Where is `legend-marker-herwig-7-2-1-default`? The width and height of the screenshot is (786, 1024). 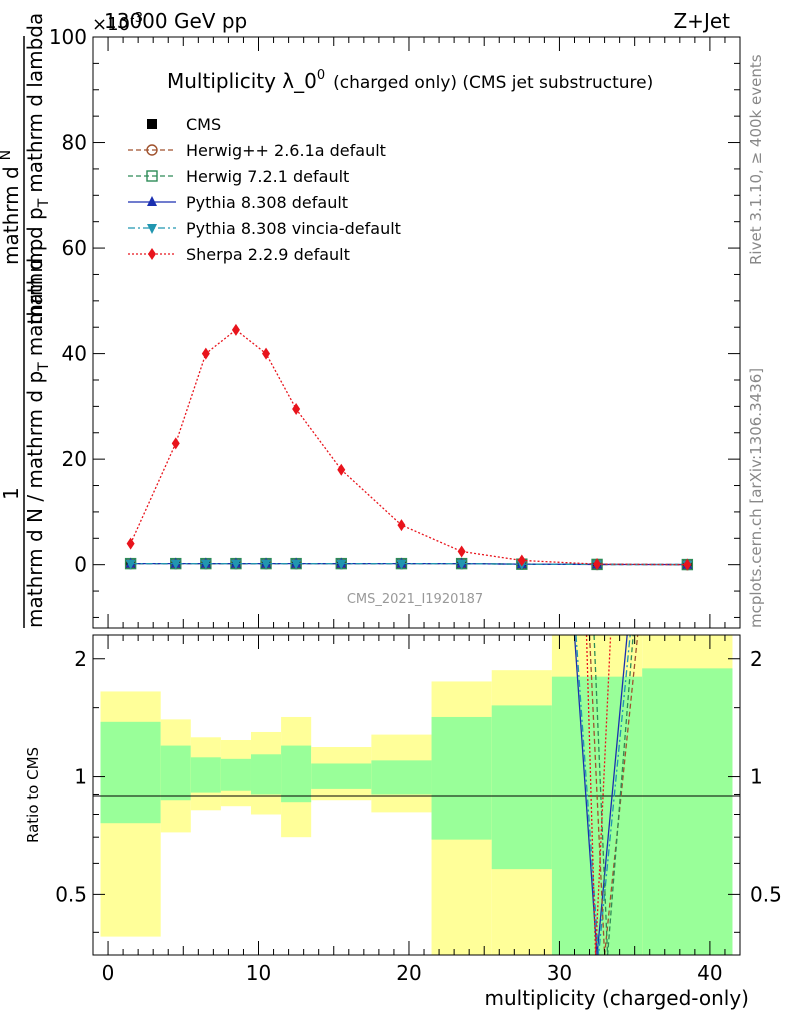 legend-marker-herwig-7-2-1-default is located at coordinates (152, 176).